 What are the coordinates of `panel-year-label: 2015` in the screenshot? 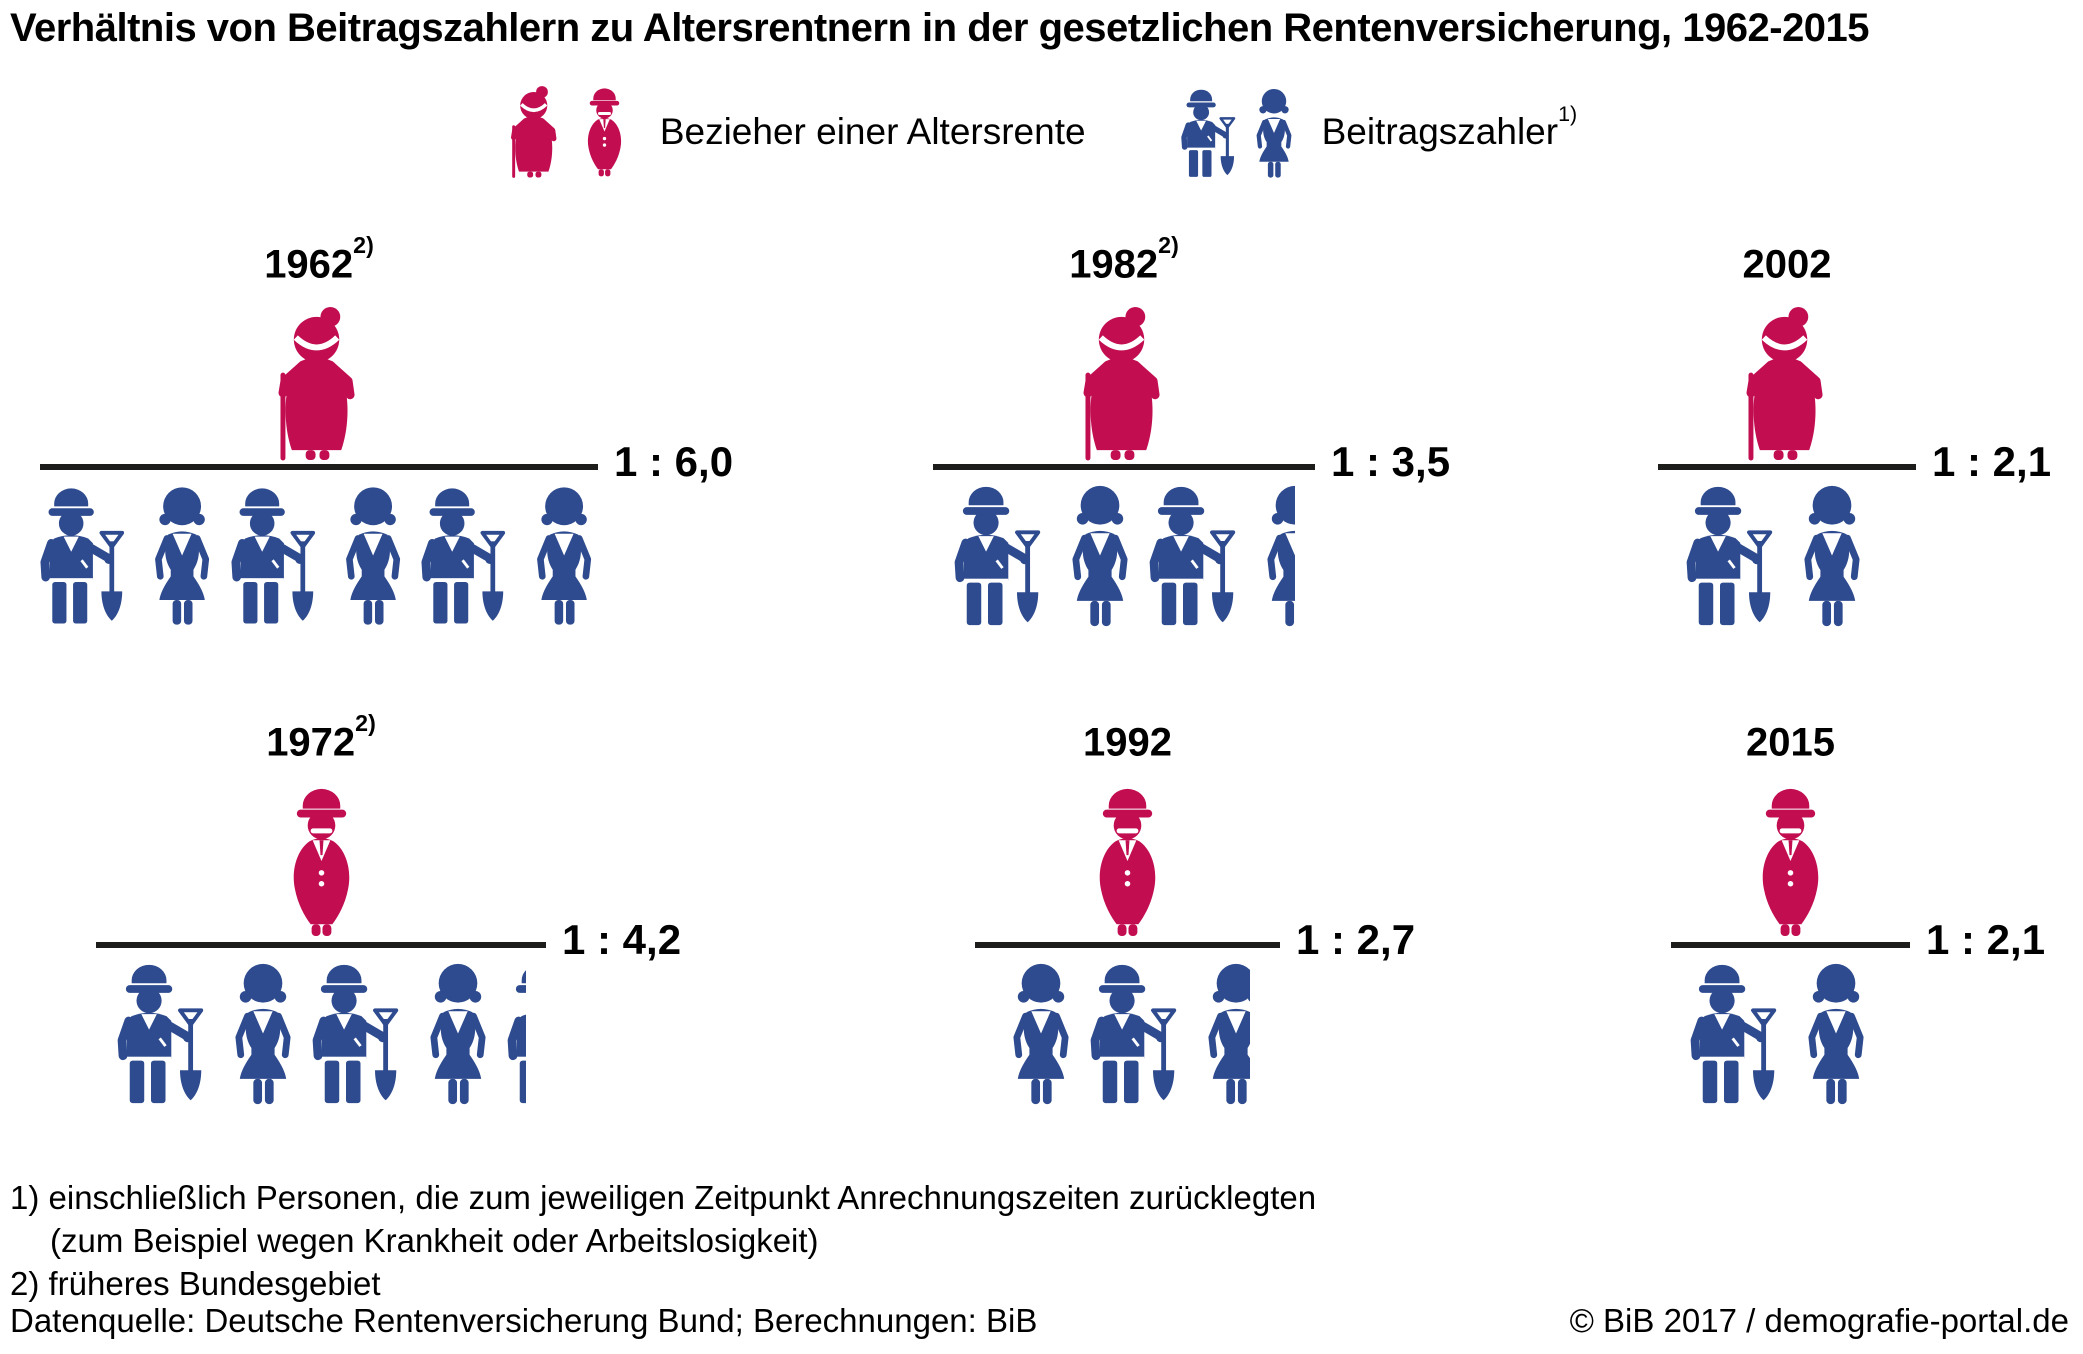 It's located at (1790, 742).